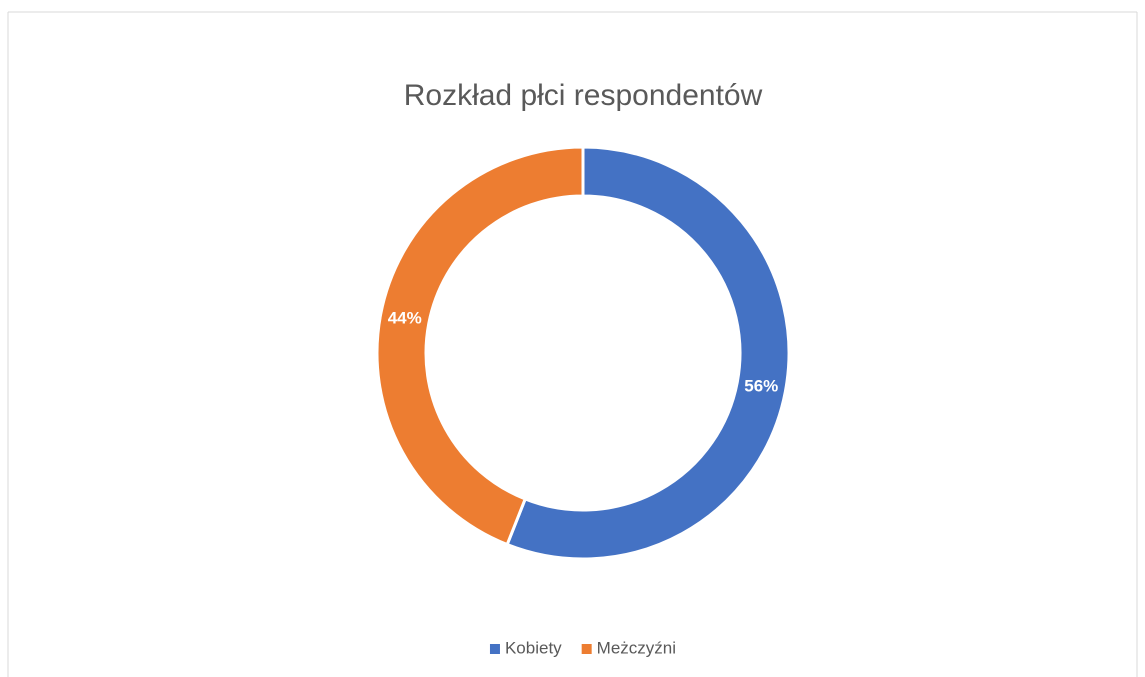 This screenshot has width=1145, height=677. What do you see at coordinates (533, 647) in the screenshot?
I see `legend-label: Kobiety` at bounding box center [533, 647].